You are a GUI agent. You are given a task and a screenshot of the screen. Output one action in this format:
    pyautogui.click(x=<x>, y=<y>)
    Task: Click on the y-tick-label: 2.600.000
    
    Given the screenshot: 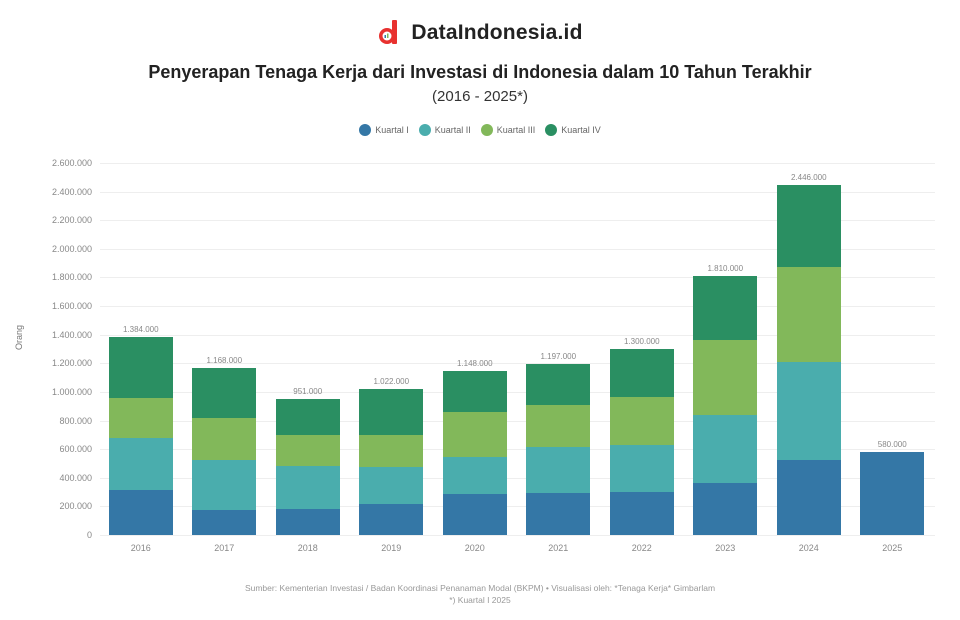 What is the action you would take?
    pyautogui.click(x=71, y=163)
    